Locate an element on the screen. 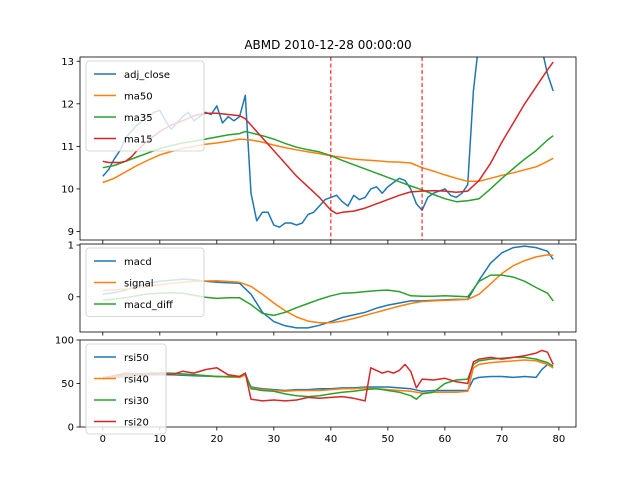  series-line-rsi20 is located at coordinates (328, 375).